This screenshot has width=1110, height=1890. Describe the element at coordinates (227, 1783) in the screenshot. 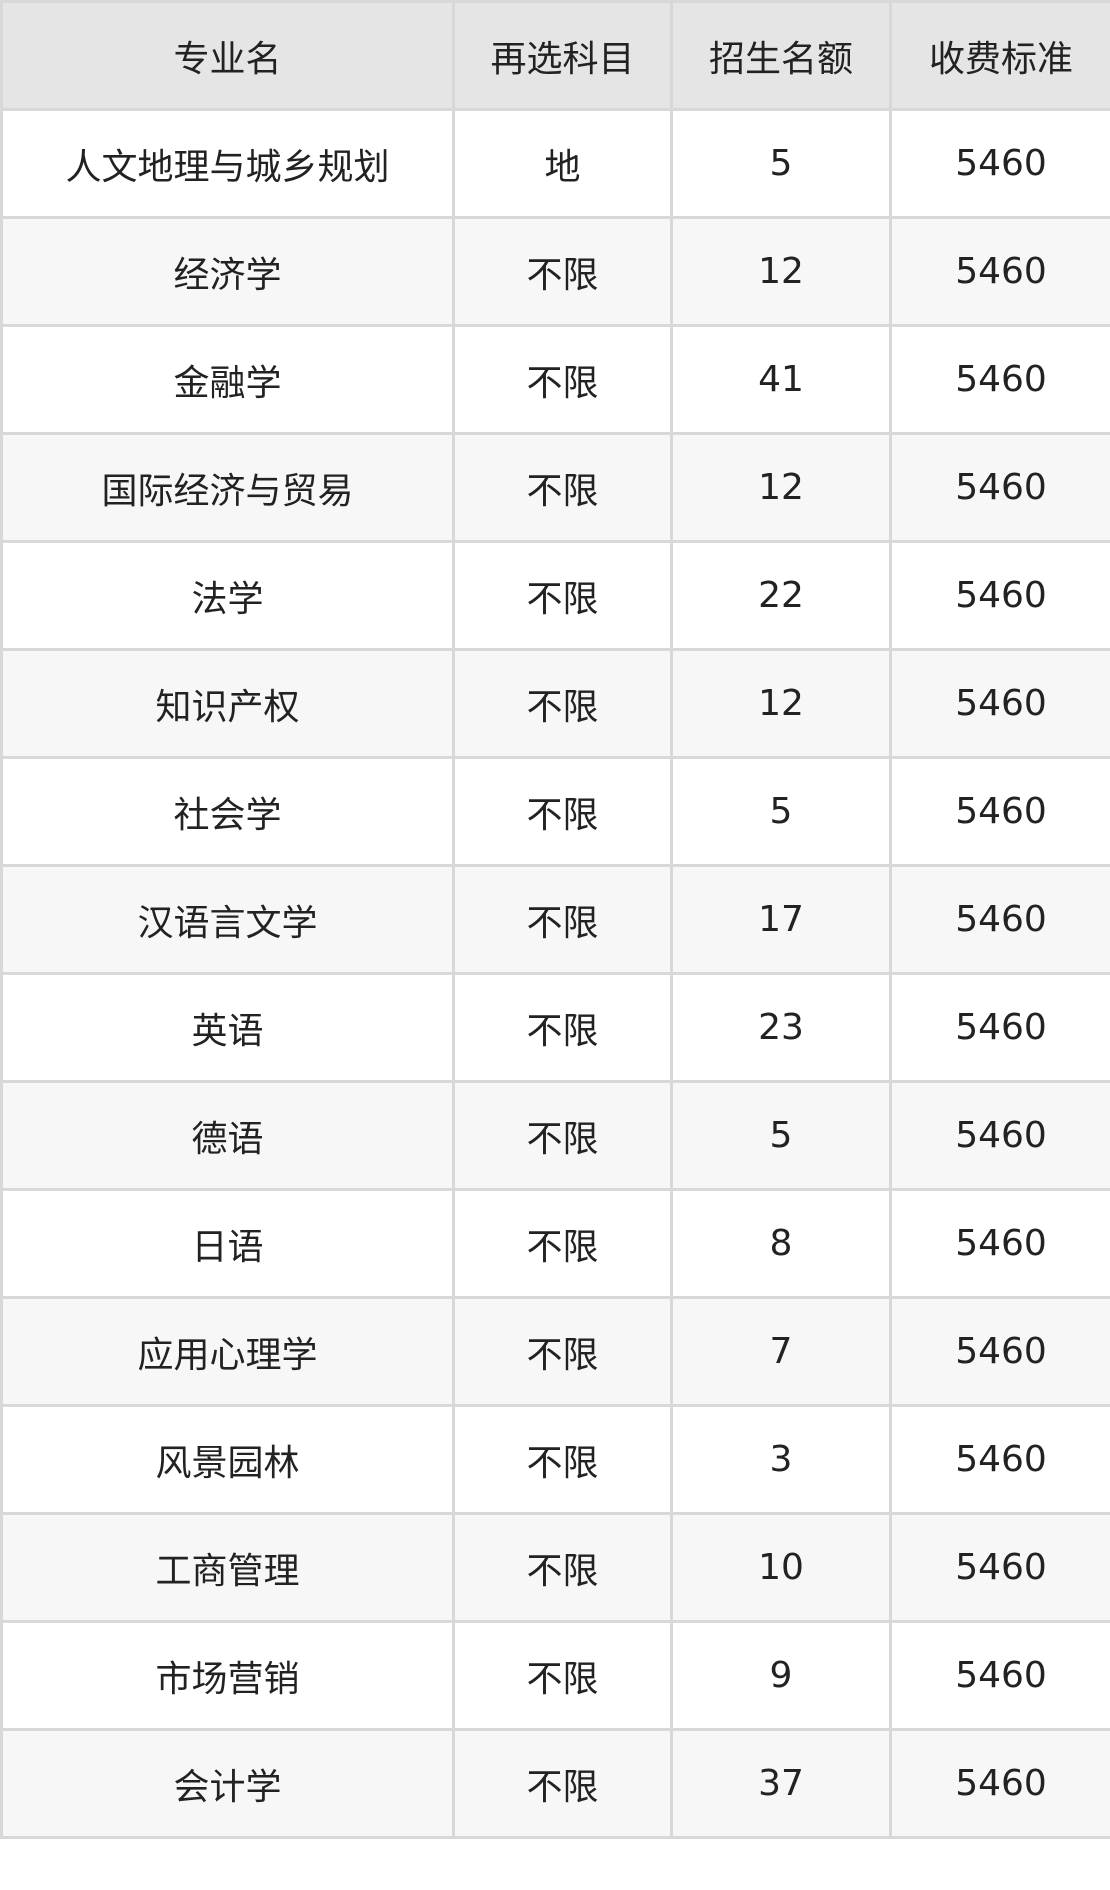

I see `major-name-cell: 会计学` at that location.